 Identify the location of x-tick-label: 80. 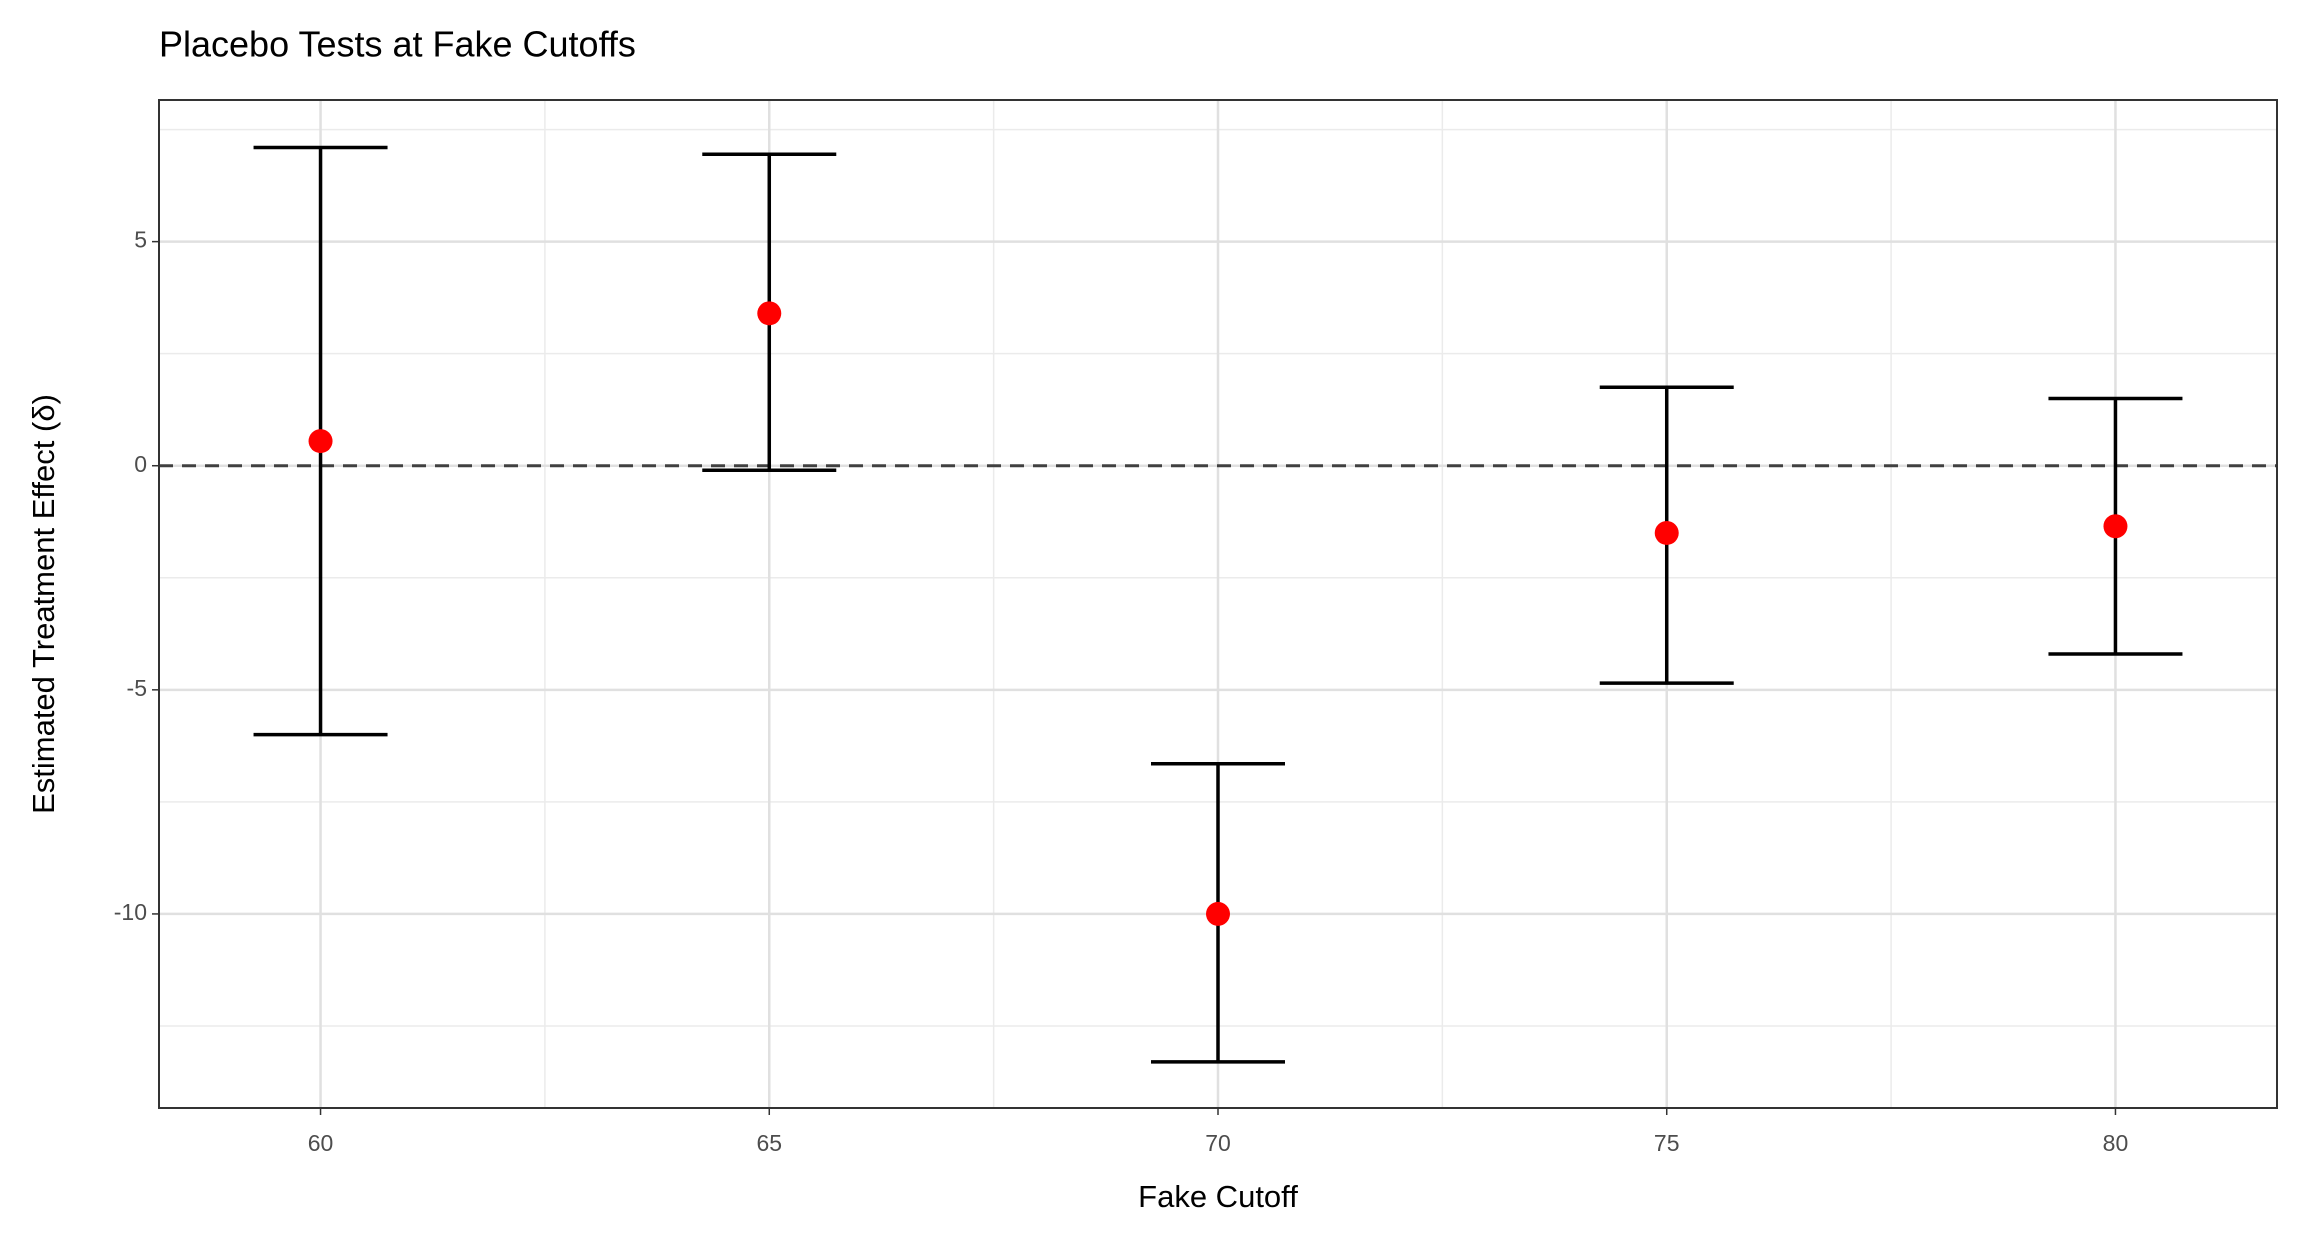
(2116, 1143).